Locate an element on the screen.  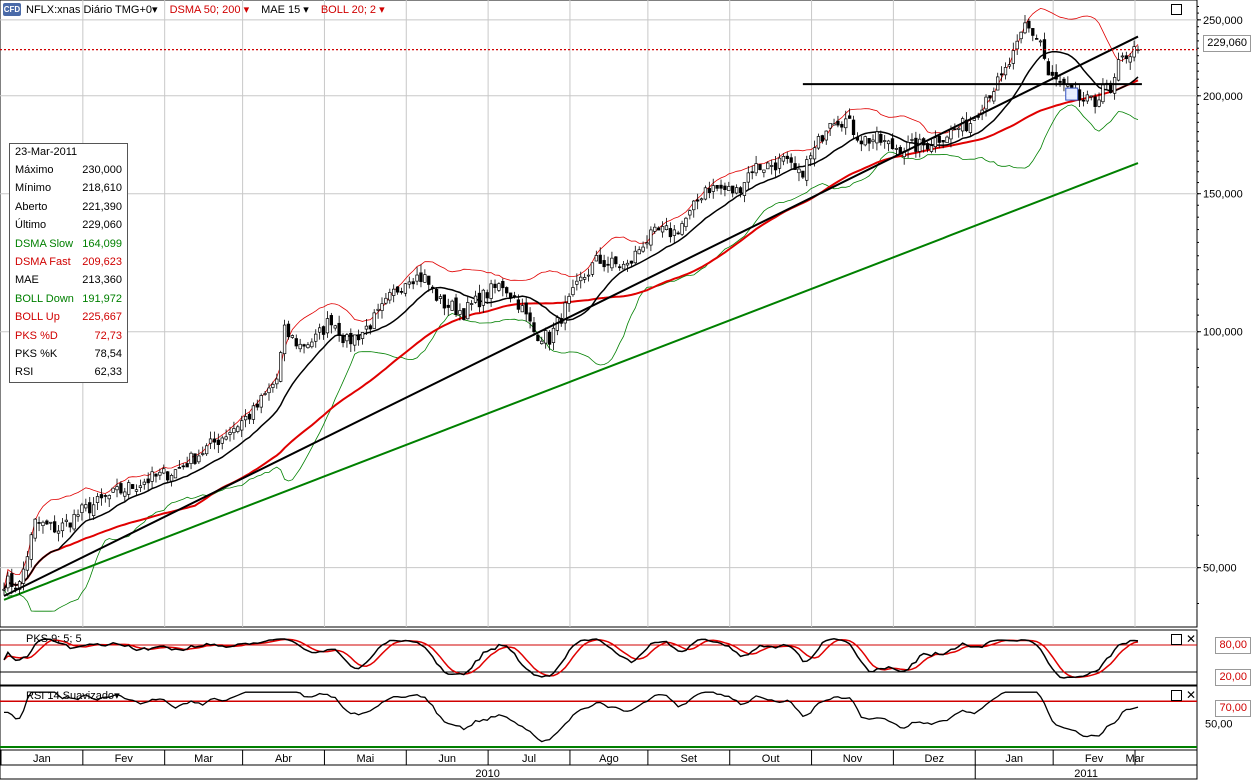
pks-panel is located at coordinates (599, 657).